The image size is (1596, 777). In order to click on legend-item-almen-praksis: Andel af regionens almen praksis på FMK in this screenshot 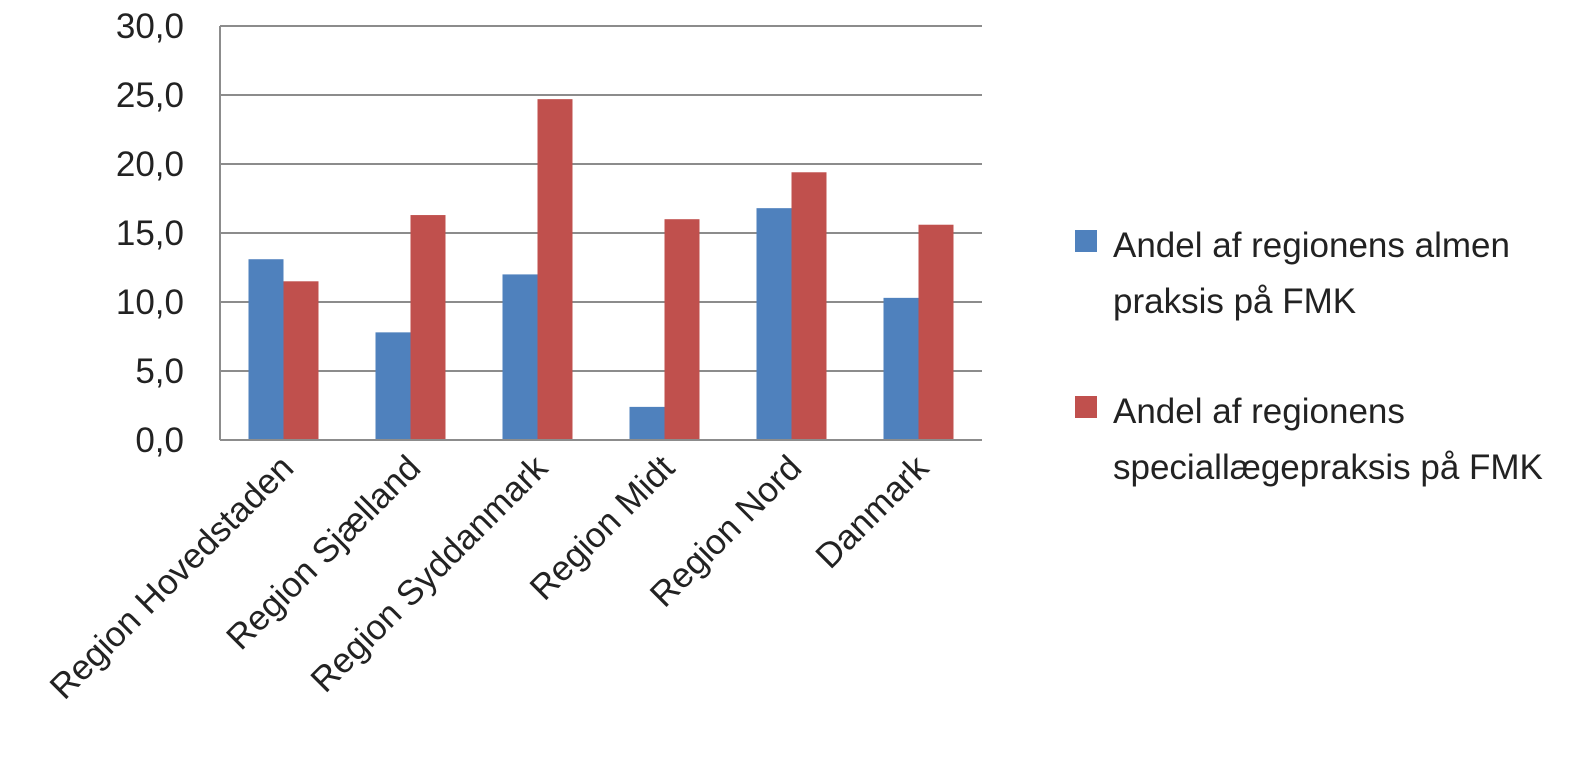, I will do `click(1325, 274)`.